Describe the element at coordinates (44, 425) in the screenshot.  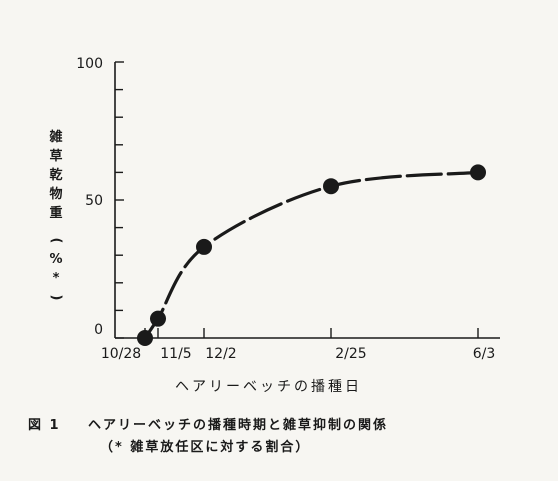
I see `figure-number: 図 1` at that location.